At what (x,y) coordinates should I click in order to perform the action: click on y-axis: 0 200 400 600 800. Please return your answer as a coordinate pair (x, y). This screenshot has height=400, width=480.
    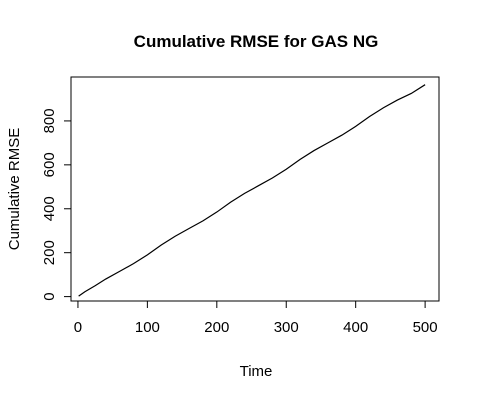
    Looking at the image, I should click on (56, 204).